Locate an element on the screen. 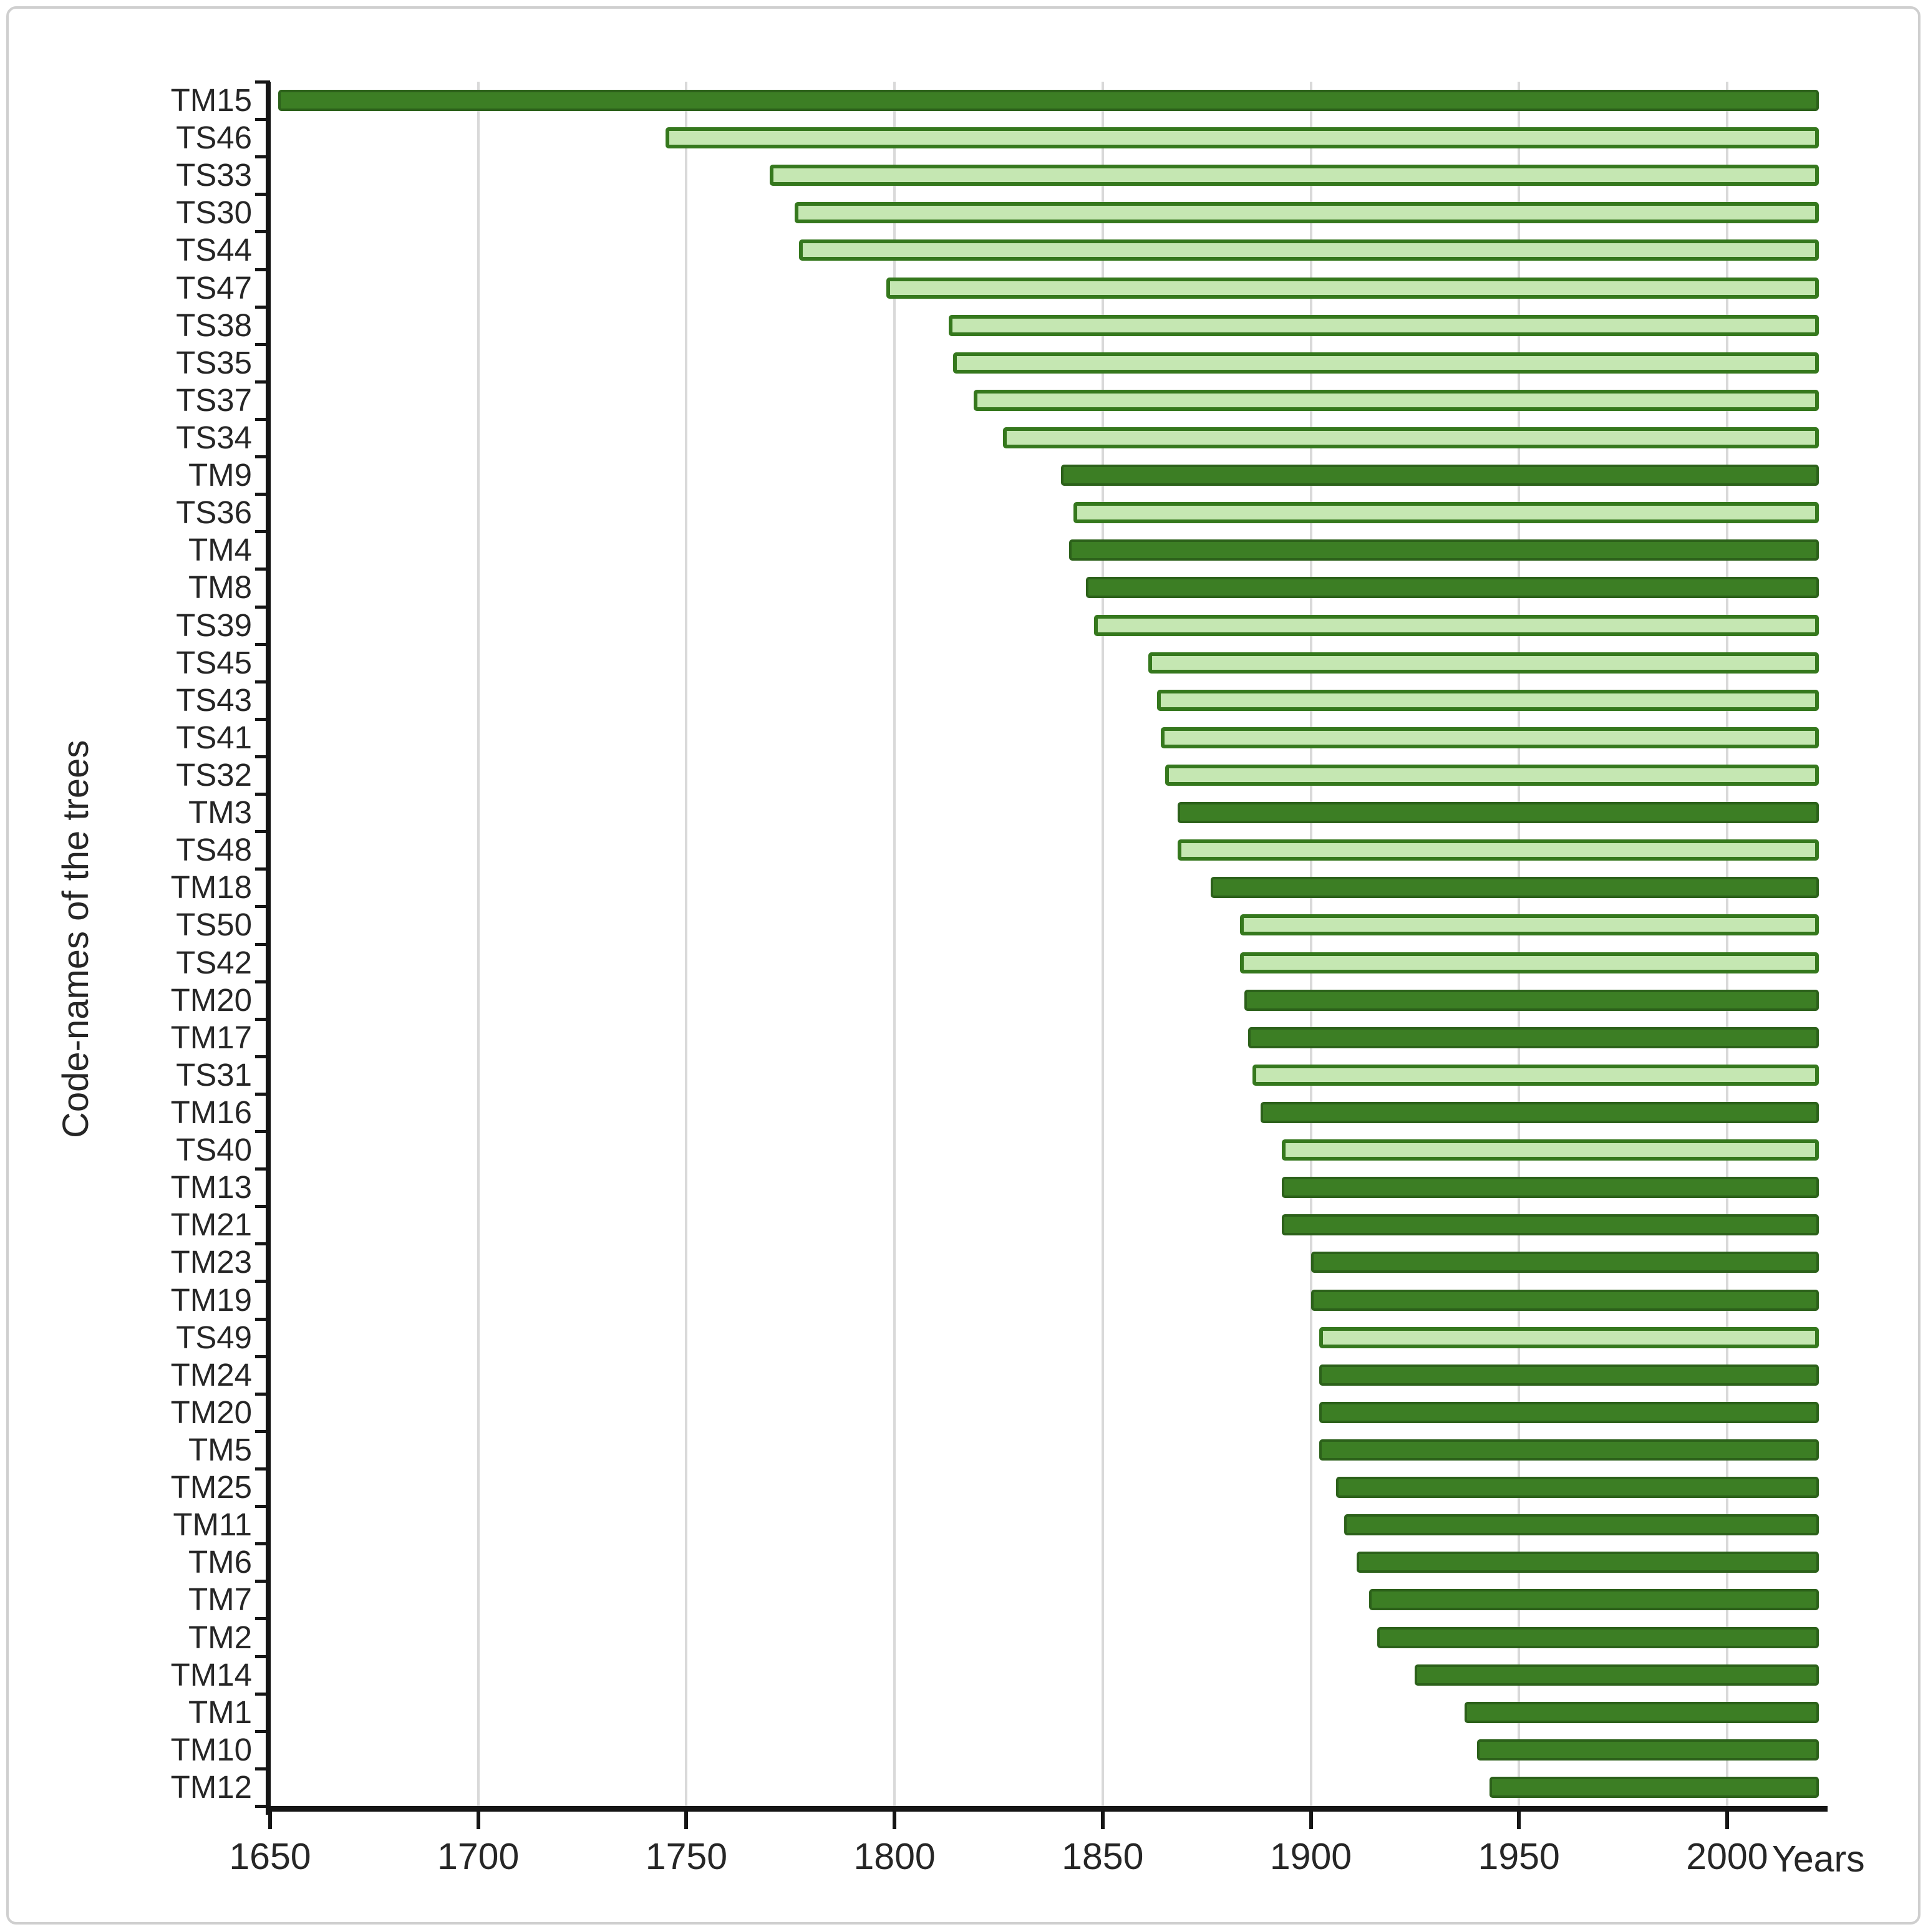 This screenshot has width=1928, height=1932. bar-TS38 is located at coordinates (1384, 325).